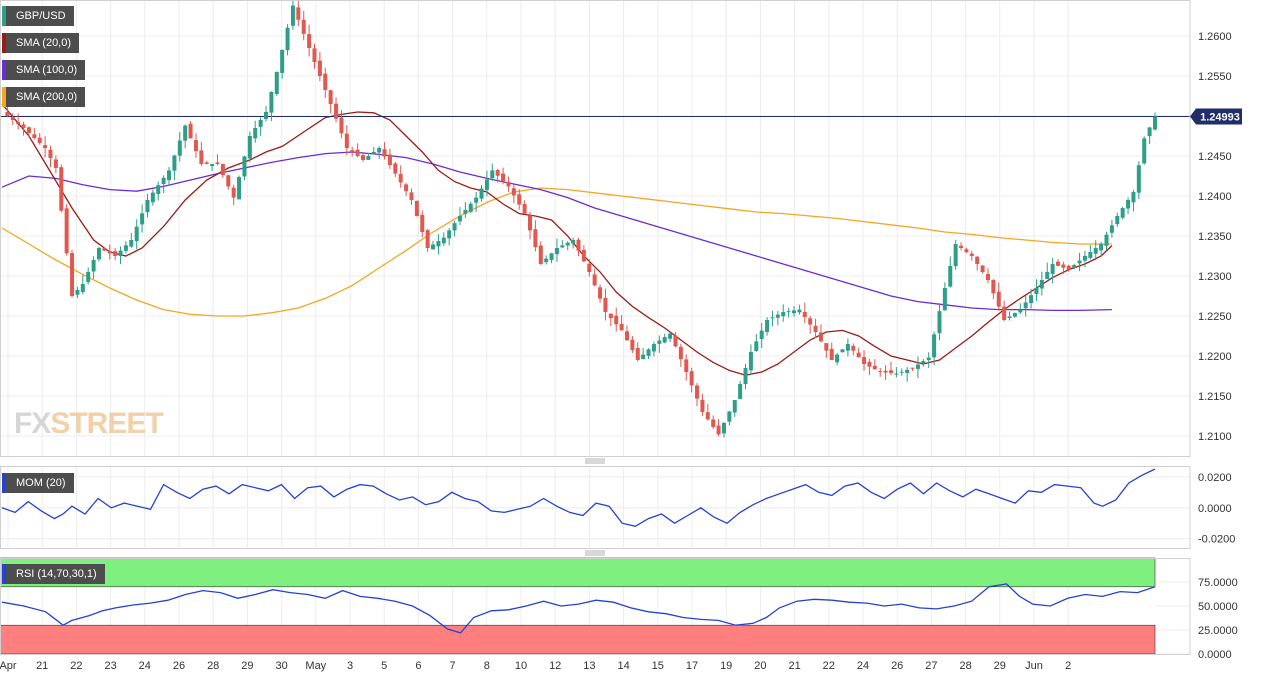 The image size is (1261, 680). I want to click on rsi-bands, so click(578, 606).